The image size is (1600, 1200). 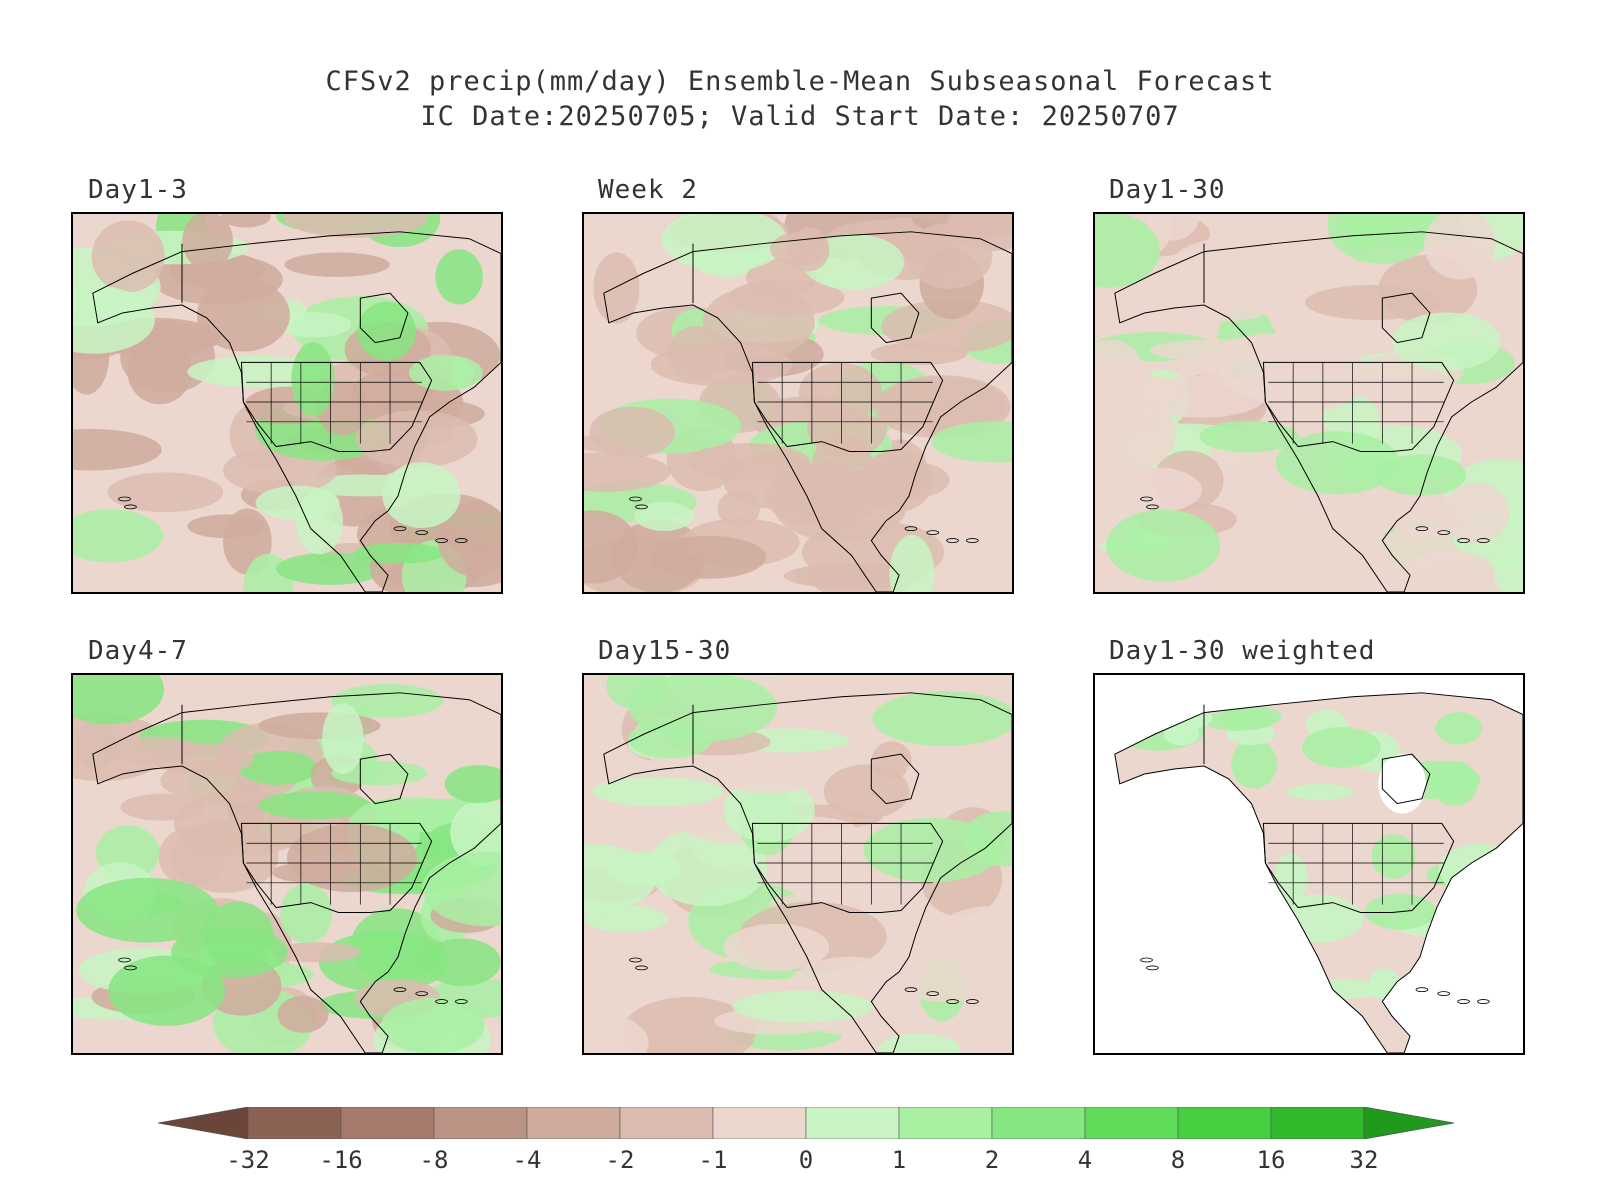 What do you see at coordinates (203, 1123) in the screenshot?
I see `colorbar-arrow-left` at bounding box center [203, 1123].